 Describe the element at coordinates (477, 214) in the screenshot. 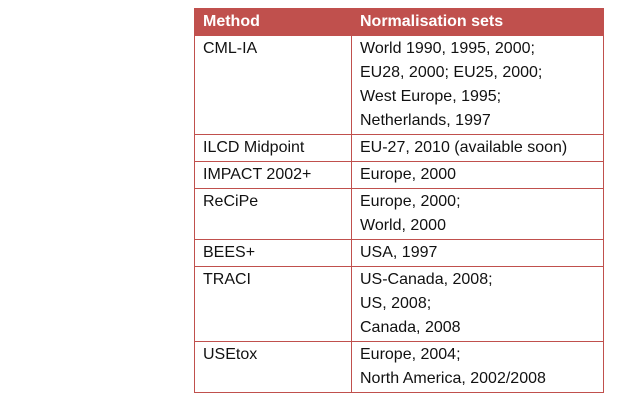

I see `sets-cell: Europe, 2000; World, 2000` at that location.